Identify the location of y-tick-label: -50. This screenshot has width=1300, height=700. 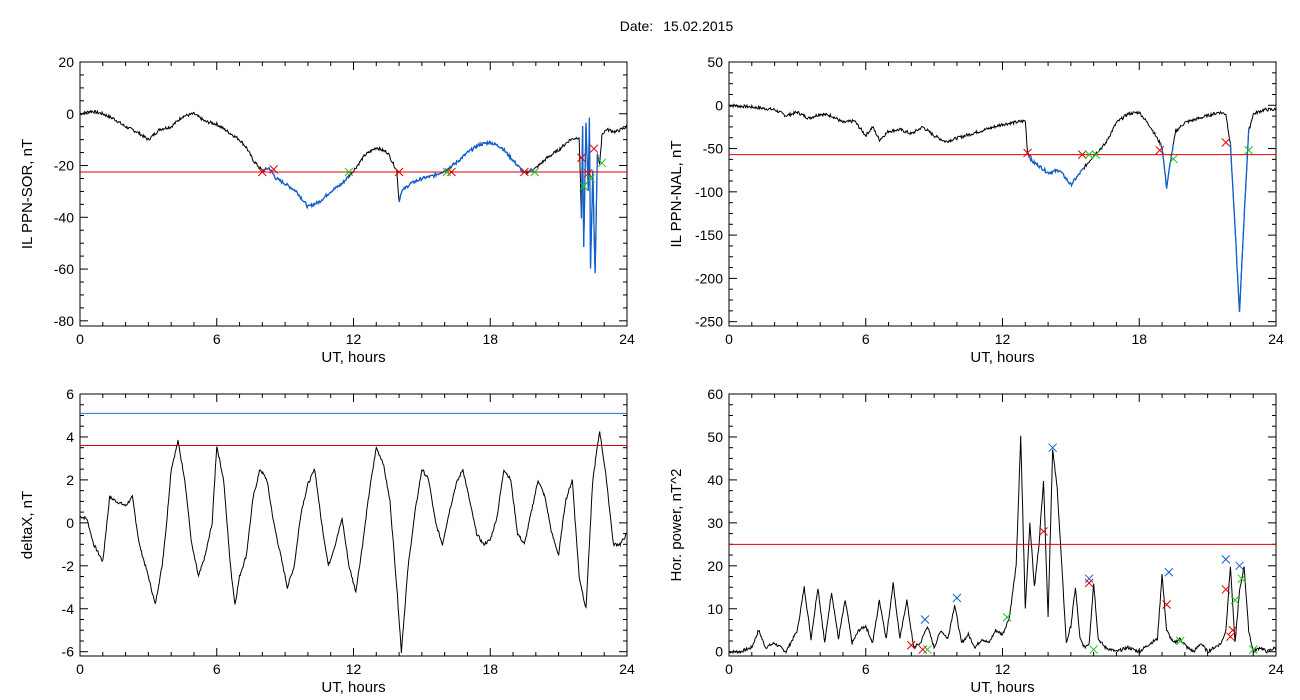
(713, 149).